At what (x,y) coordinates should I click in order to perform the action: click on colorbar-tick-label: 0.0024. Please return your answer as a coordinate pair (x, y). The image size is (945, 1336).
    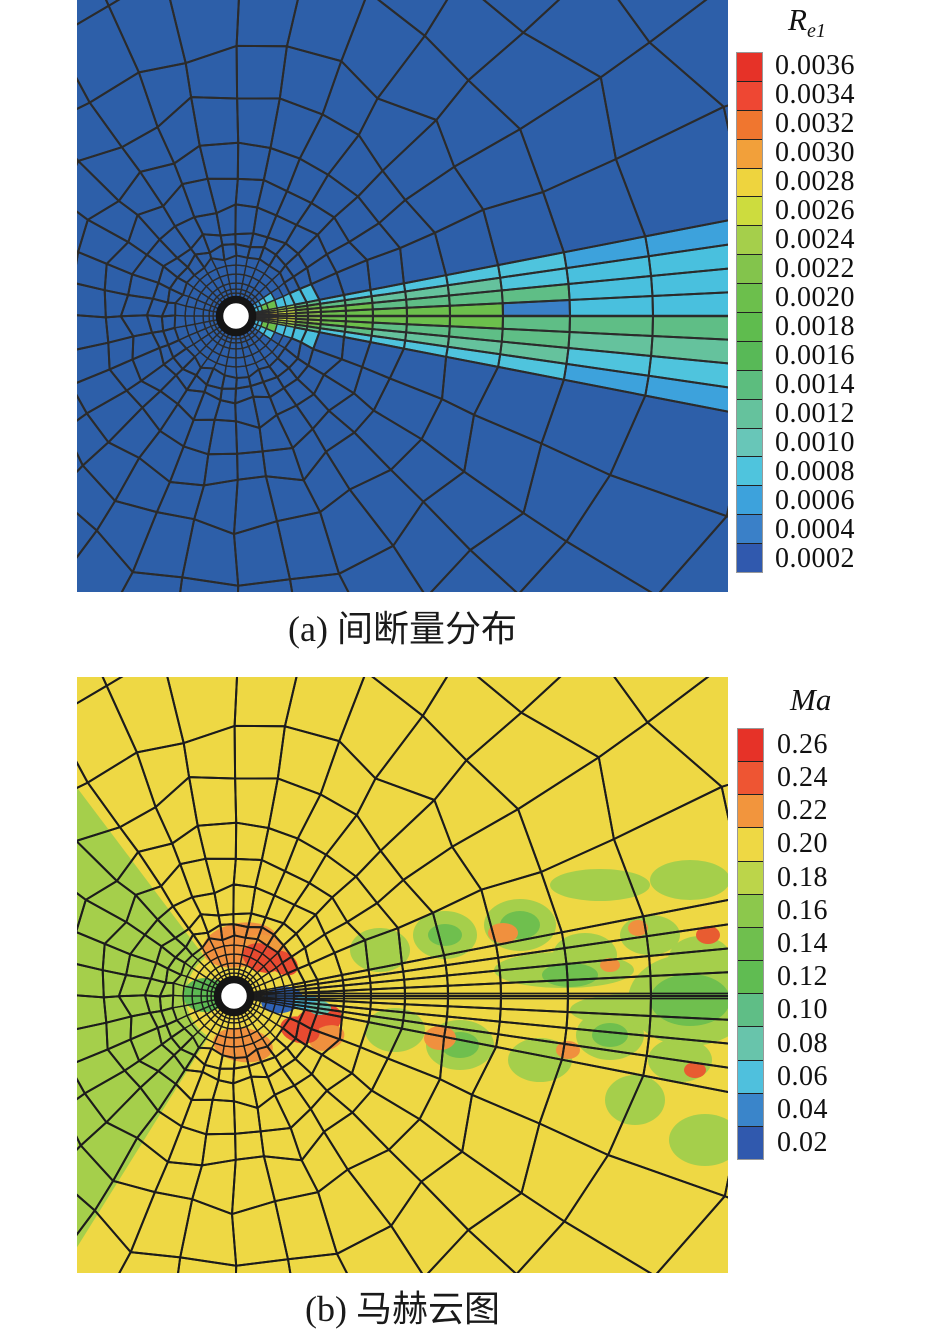
    Looking at the image, I should click on (815, 240).